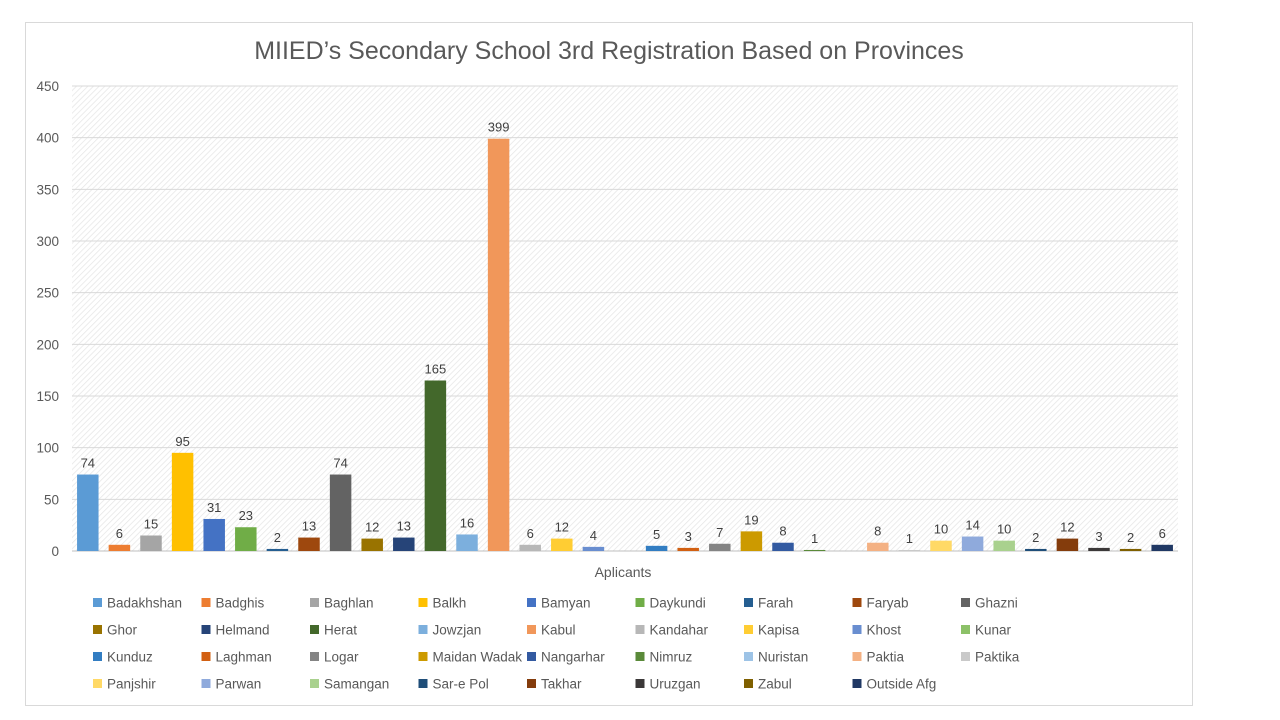  What do you see at coordinates (566, 603) in the screenshot?
I see `legend-label: Bamyan` at bounding box center [566, 603].